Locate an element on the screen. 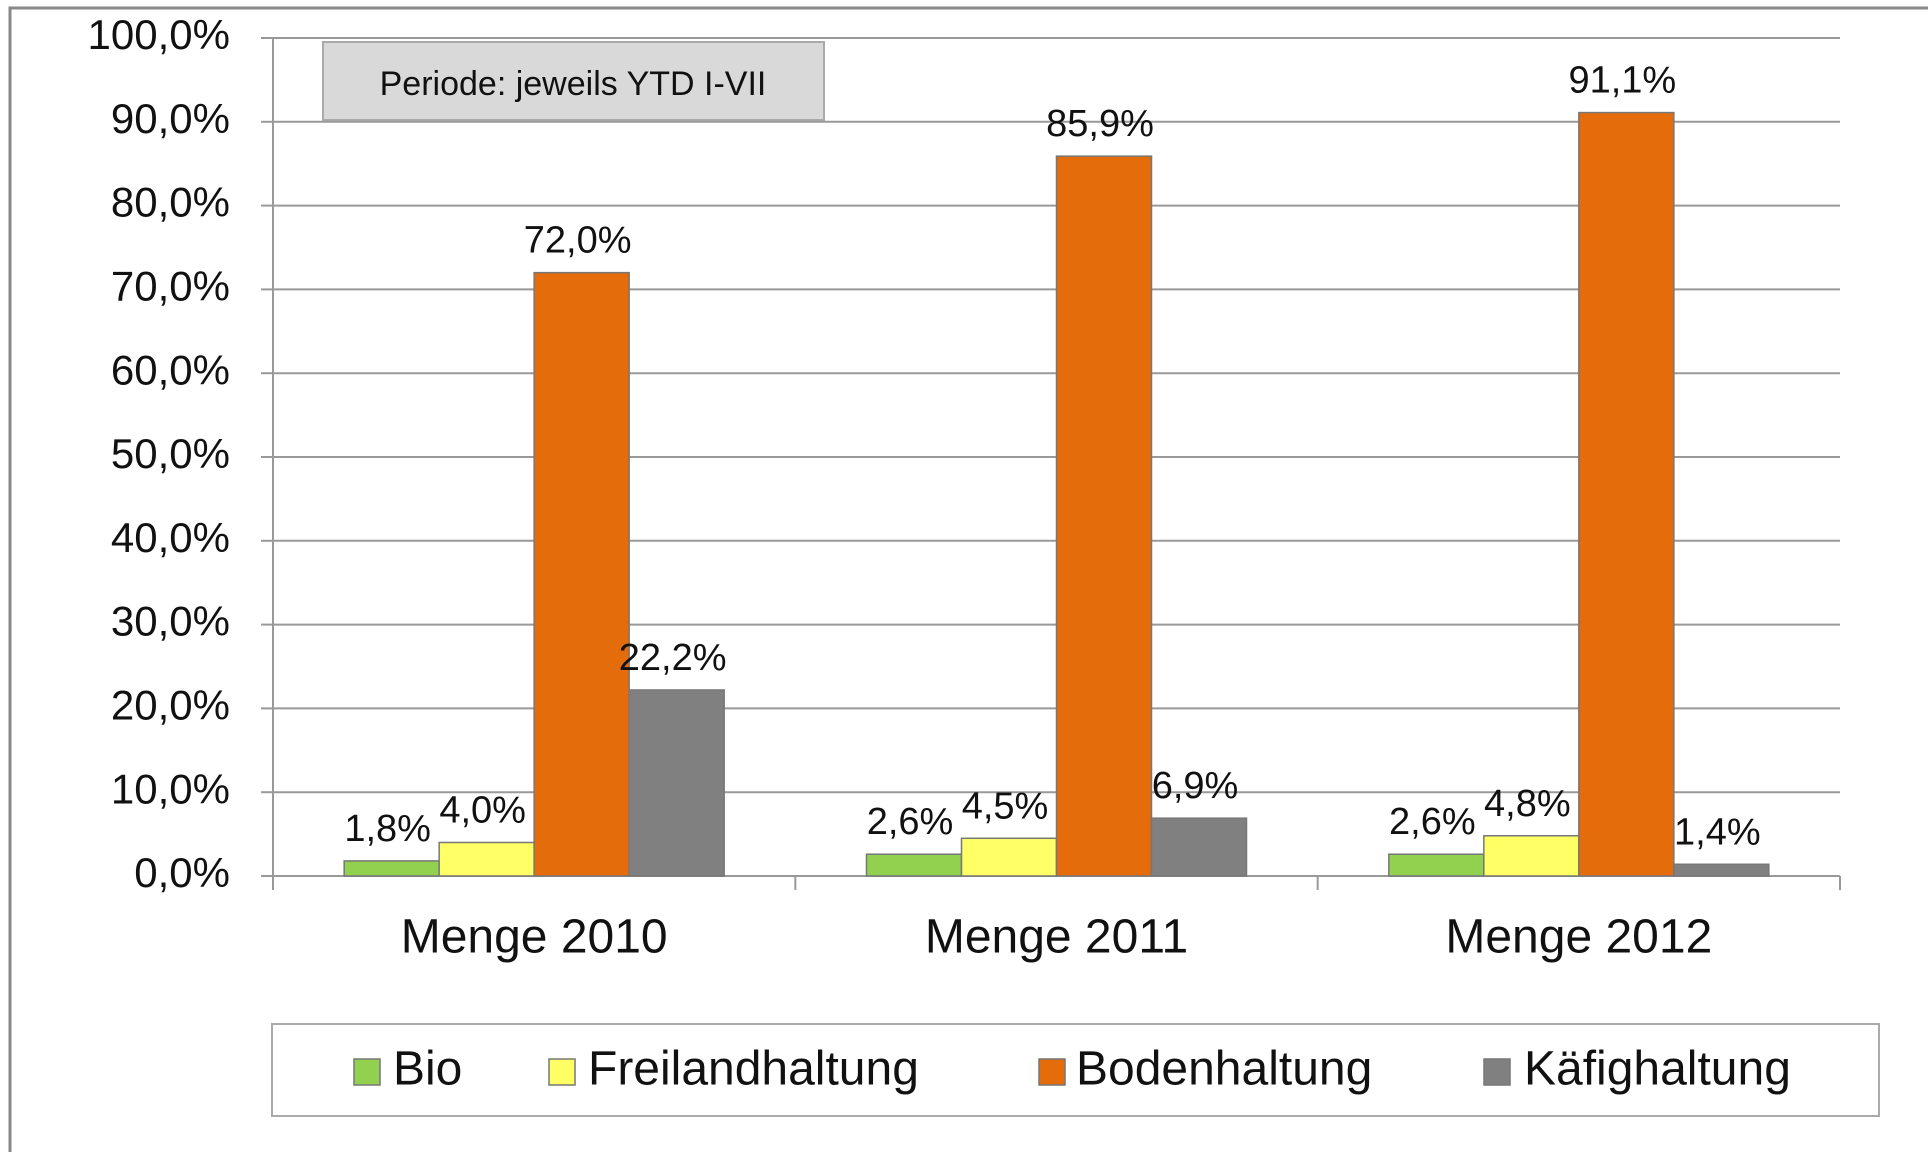 The height and width of the screenshot is (1152, 1928). legend-label: Bodenhaltung is located at coordinates (1224, 1069).